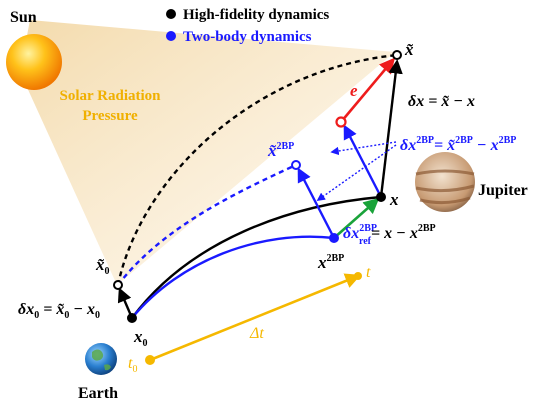  Describe the element at coordinates (98, 393) in the screenshot. I see `earth-label: Earth` at that location.